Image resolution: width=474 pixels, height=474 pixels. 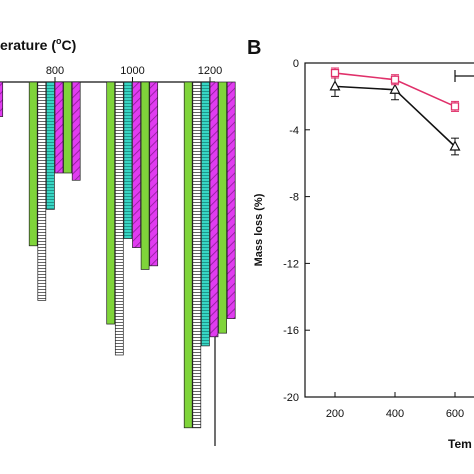 What do you see at coordinates (254, 48) in the screenshot?
I see `panel-b-label: B` at bounding box center [254, 48].